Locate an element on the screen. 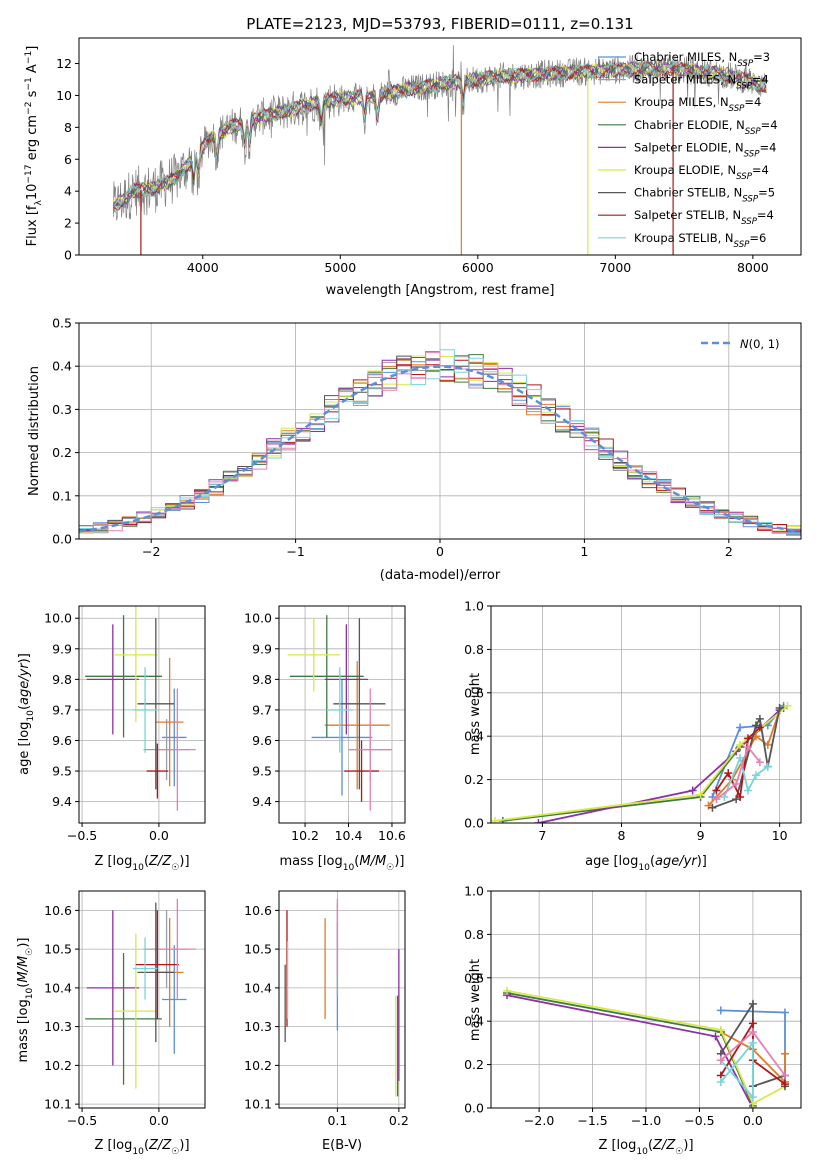 The image size is (819, 1170). plot-area-residuals is located at coordinates (440, 442).